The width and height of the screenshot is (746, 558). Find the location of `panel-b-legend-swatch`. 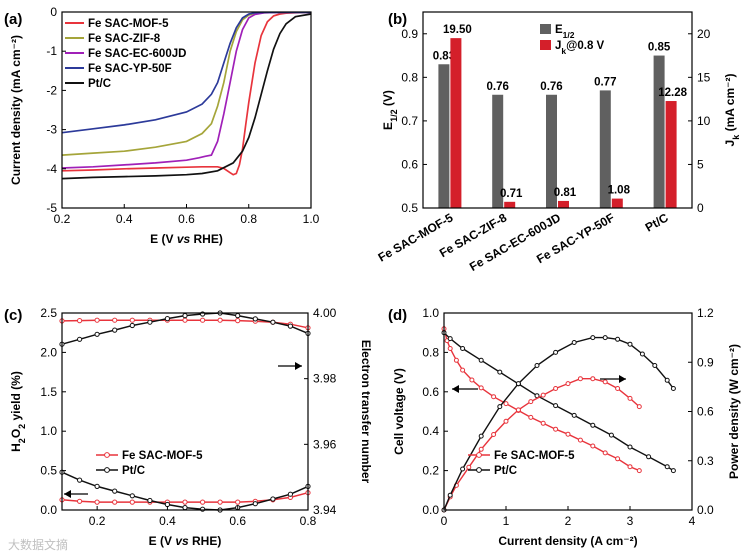

panel-b-legend-swatch is located at coordinates (545, 29).